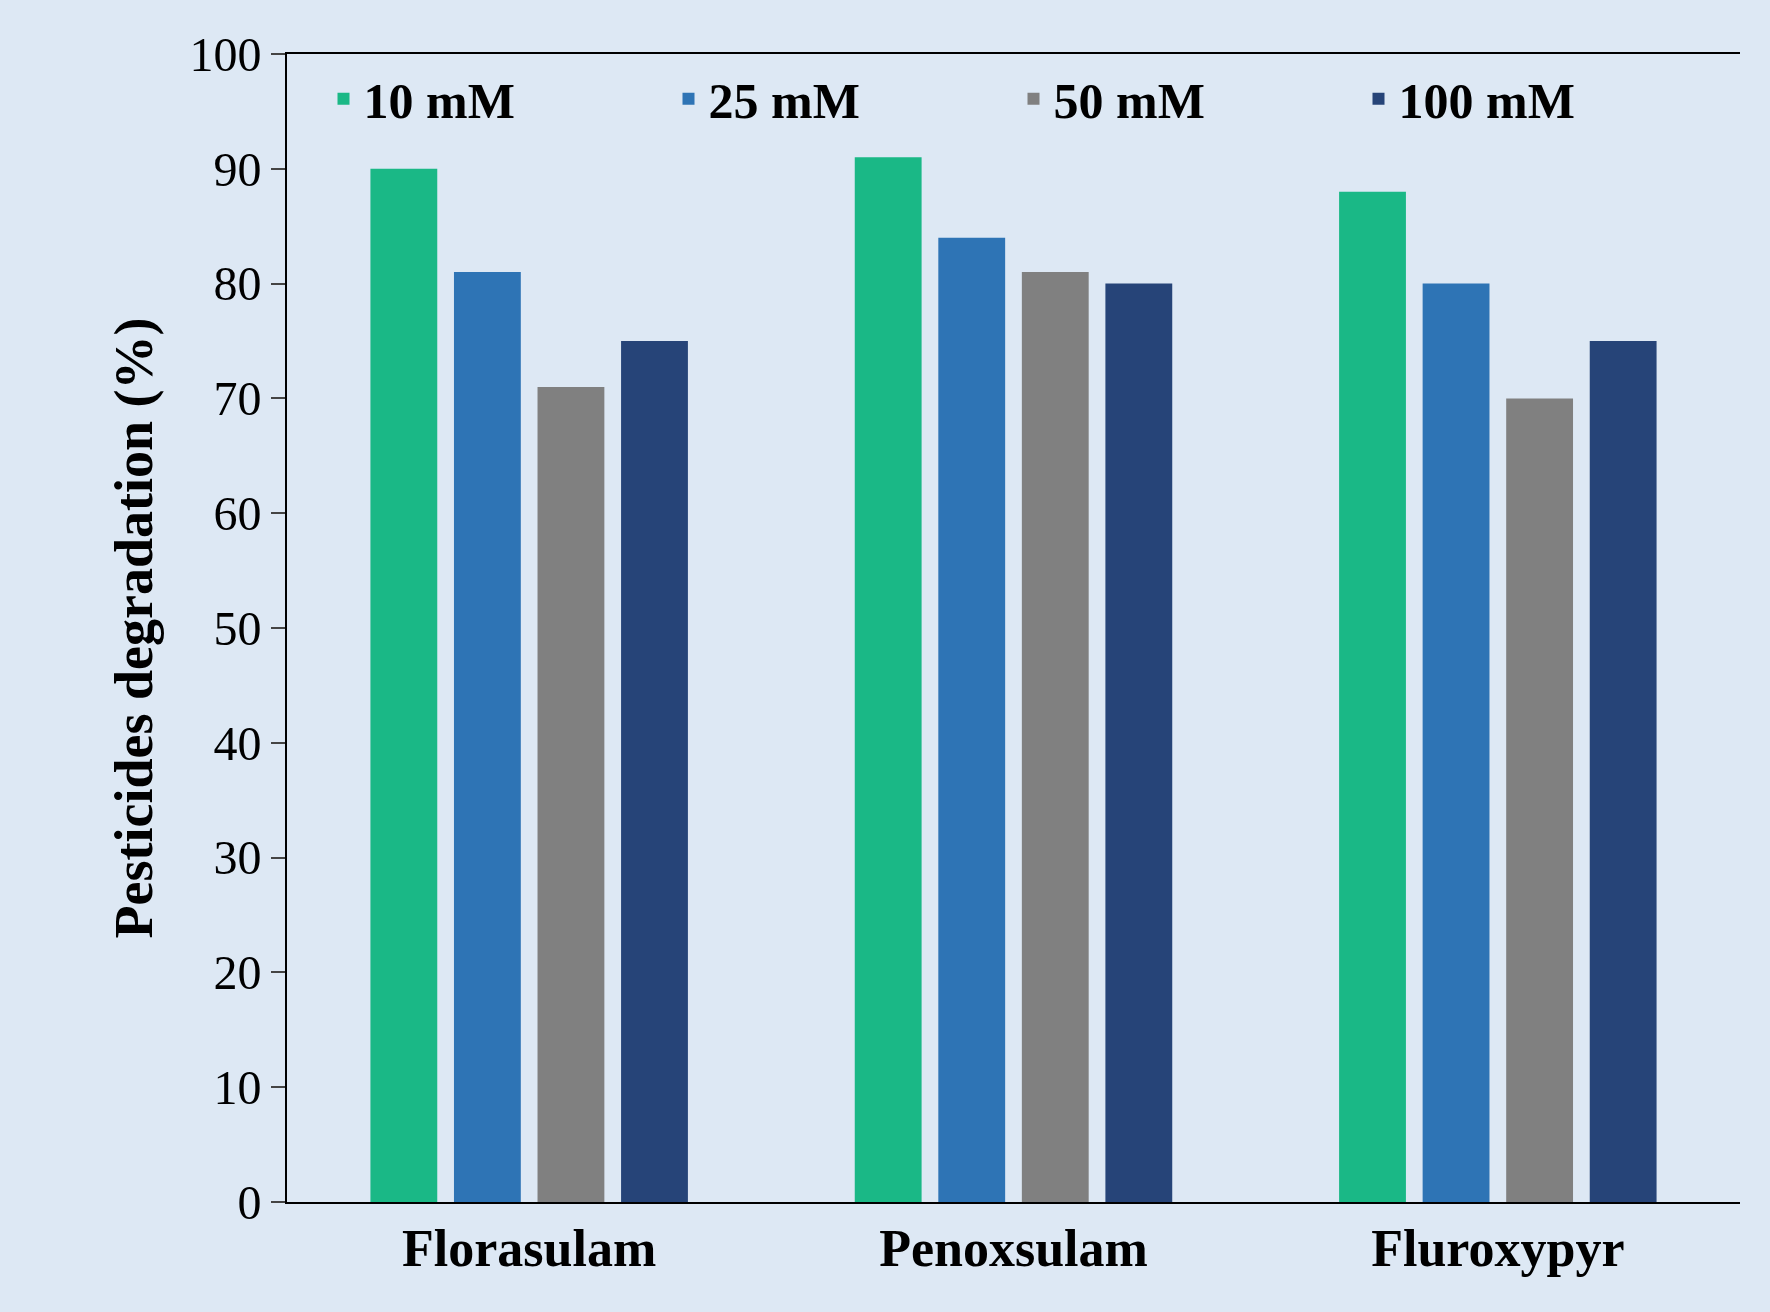  Describe the element at coordinates (237, 743) in the screenshot. I see `y-tick-label: 40` at that location.